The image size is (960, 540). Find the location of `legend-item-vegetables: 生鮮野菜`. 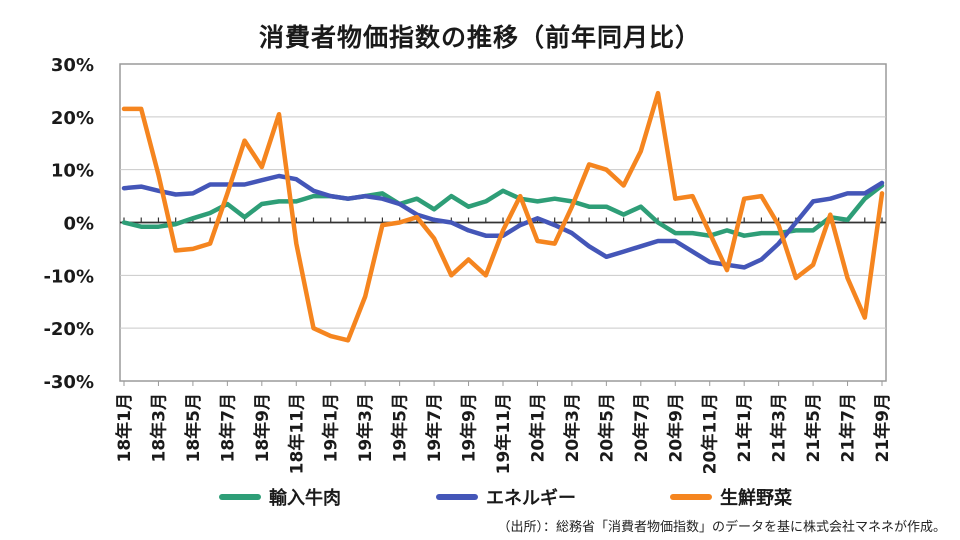

legend-item-vegetables: 生鮮野菜 is located at coordinates (731, 497).